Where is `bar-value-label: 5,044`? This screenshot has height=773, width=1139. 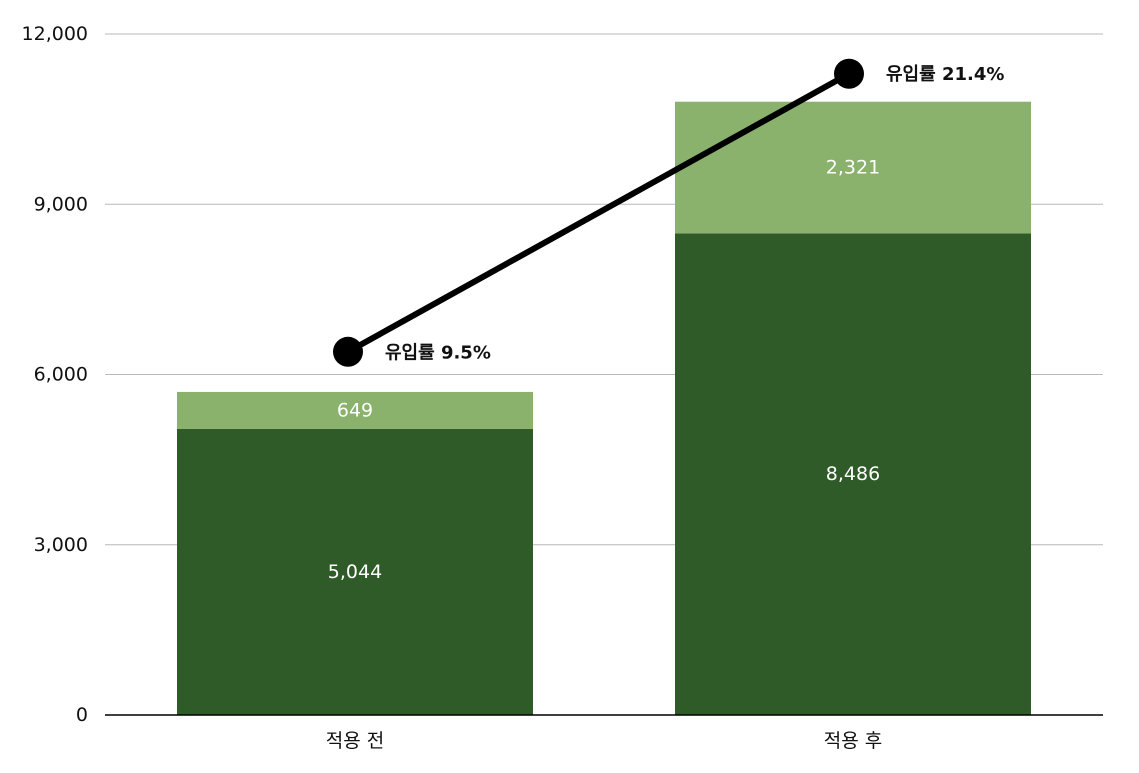
bar-value-label: 5,044 is located at coordinates (355, 572).